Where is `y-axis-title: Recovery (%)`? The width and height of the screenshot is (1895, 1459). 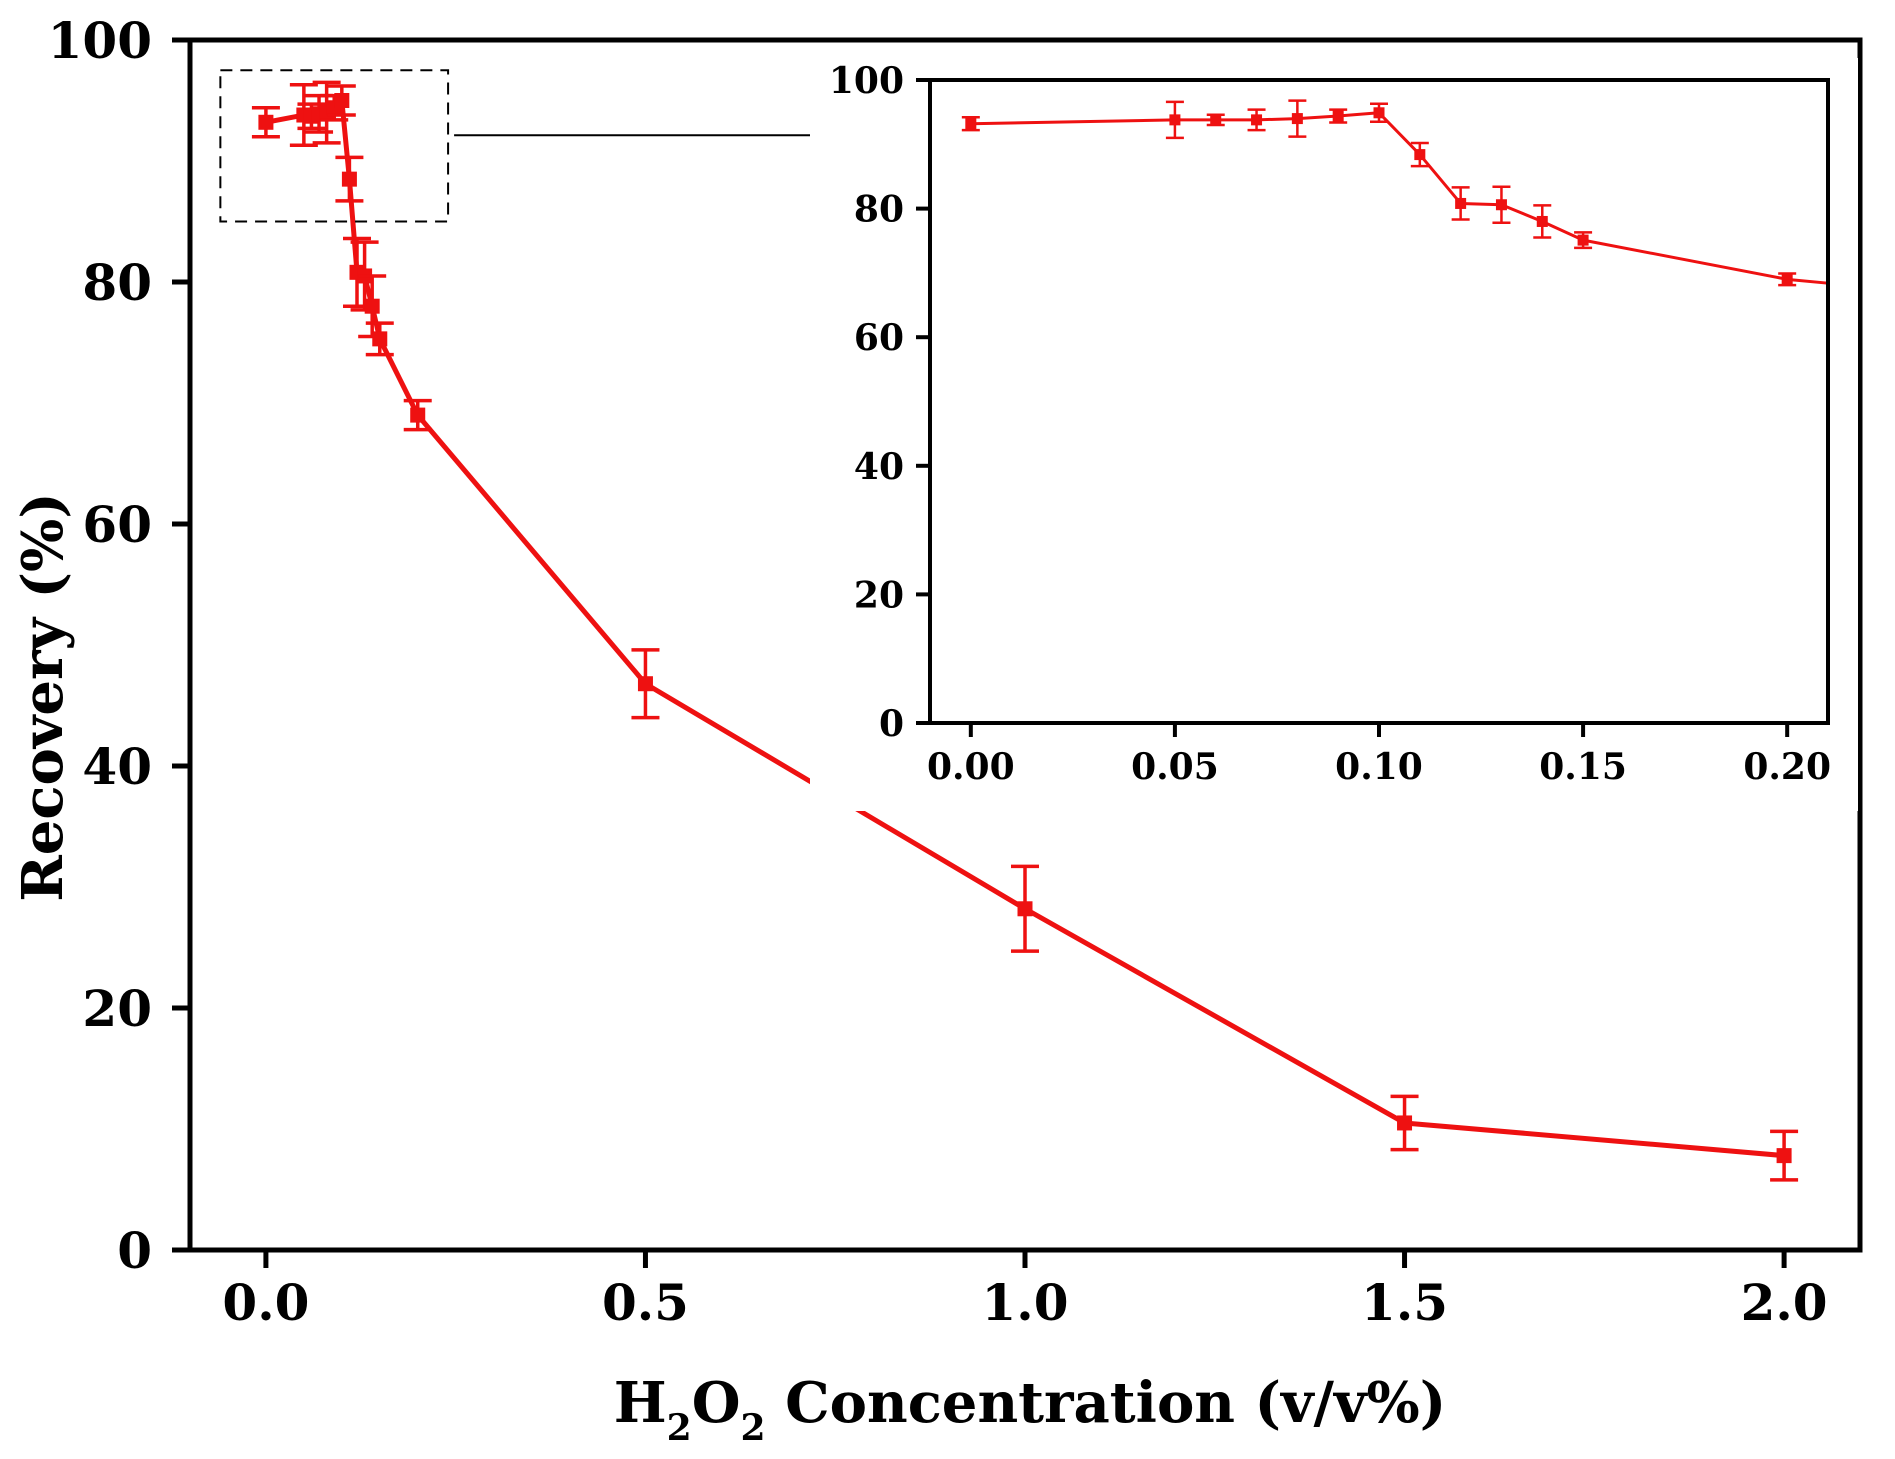
y-axis-title: Recovery (%) is located at coordinates (43, 697).